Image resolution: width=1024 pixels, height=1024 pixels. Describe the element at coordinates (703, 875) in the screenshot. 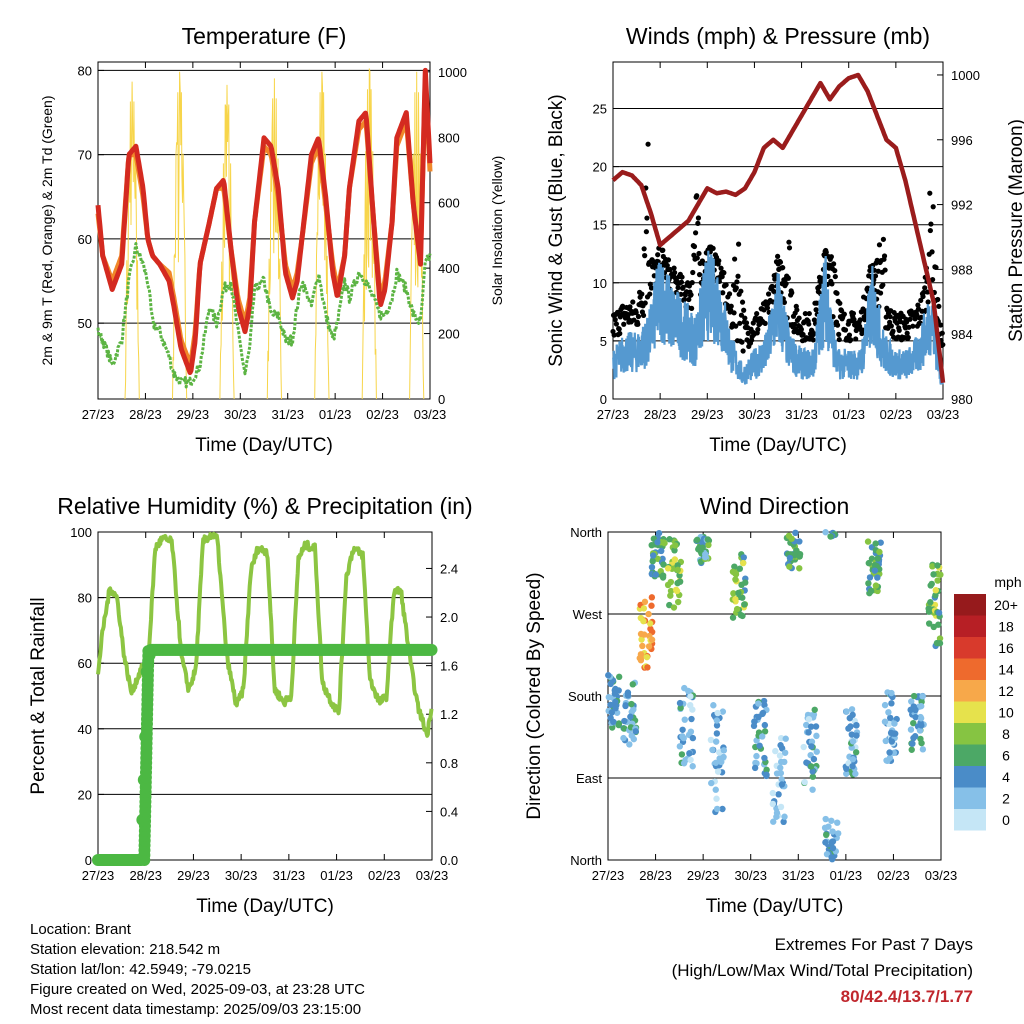

I see `direction-xtick-label: 29/23` at that location.